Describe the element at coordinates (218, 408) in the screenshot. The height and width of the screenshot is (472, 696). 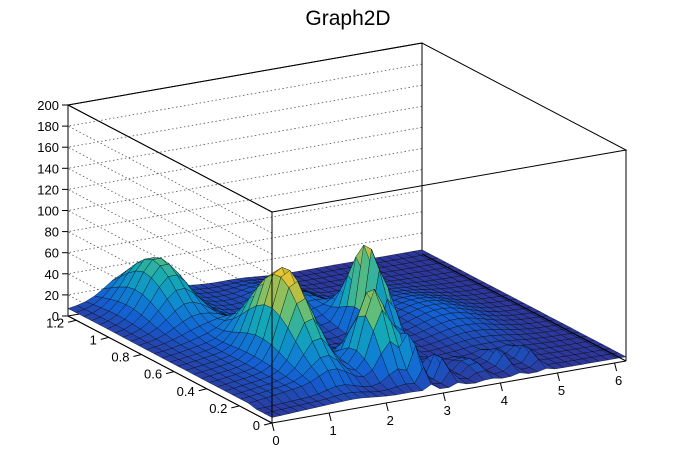
I see `y-tick-label: 0.2` at that location.